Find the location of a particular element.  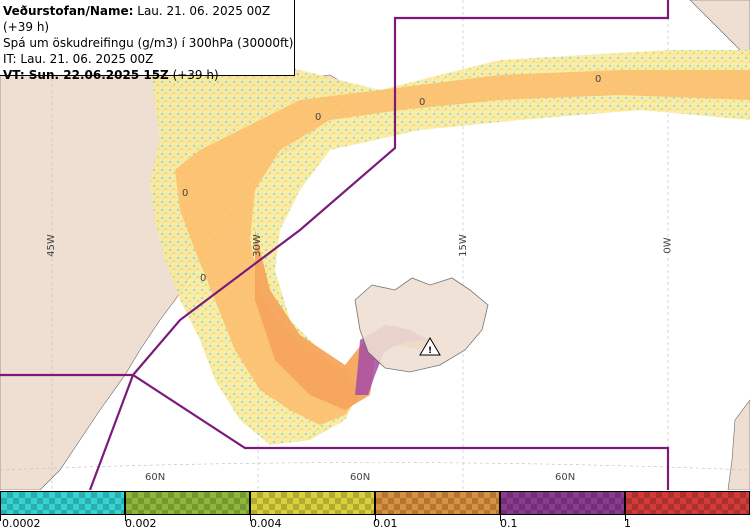

legend-tick-label: 1 is located at coordinates (627, 523).